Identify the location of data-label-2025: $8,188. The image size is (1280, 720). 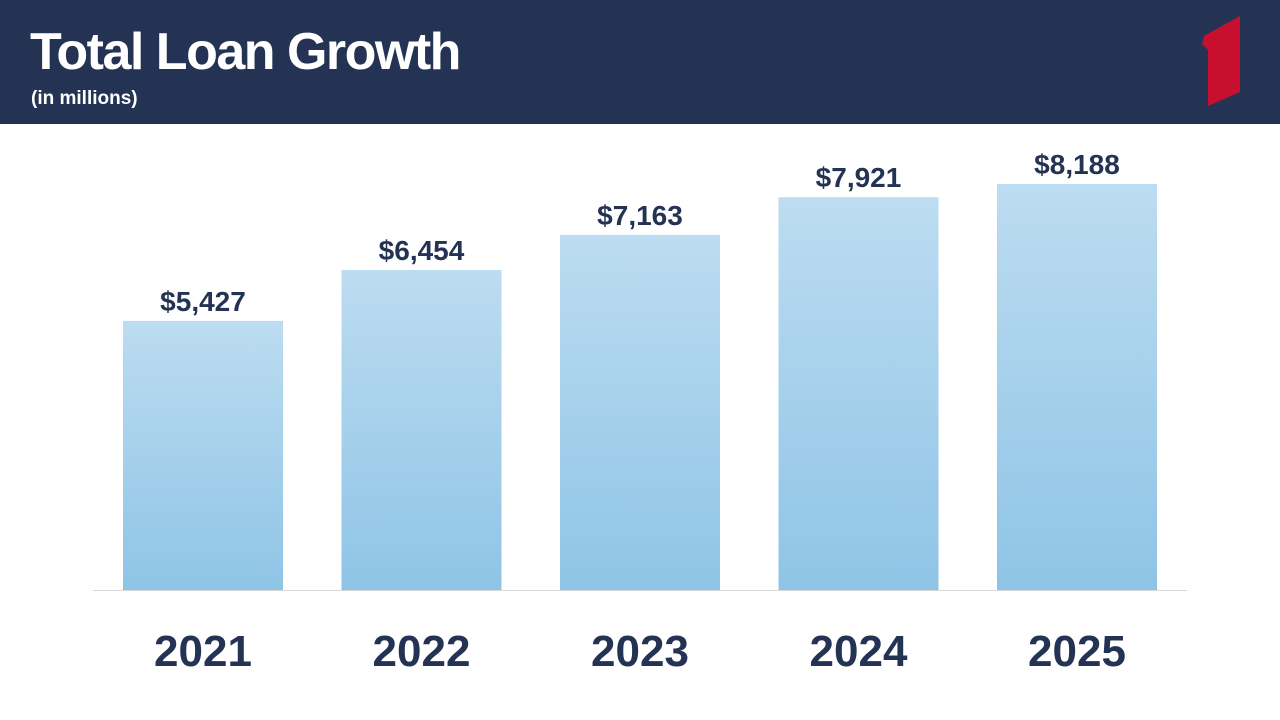
(1077, 164).